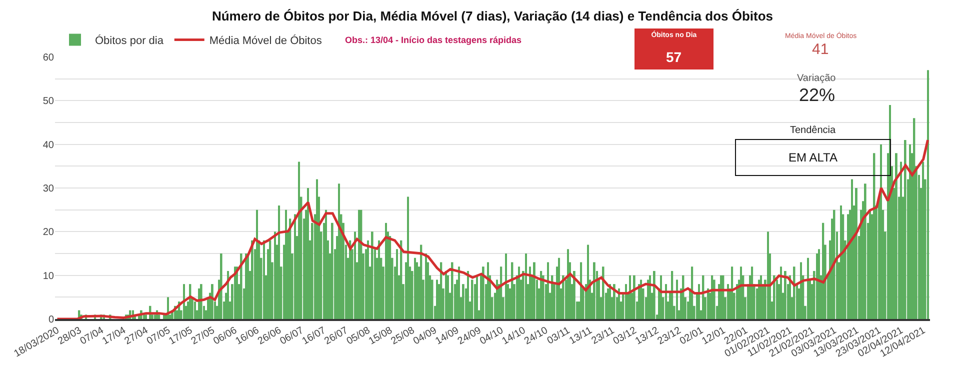  What do you see at coordinates (48, 102) in the screenshot?
I see `y-tick-label: 50` at bounding box center [48, 102].